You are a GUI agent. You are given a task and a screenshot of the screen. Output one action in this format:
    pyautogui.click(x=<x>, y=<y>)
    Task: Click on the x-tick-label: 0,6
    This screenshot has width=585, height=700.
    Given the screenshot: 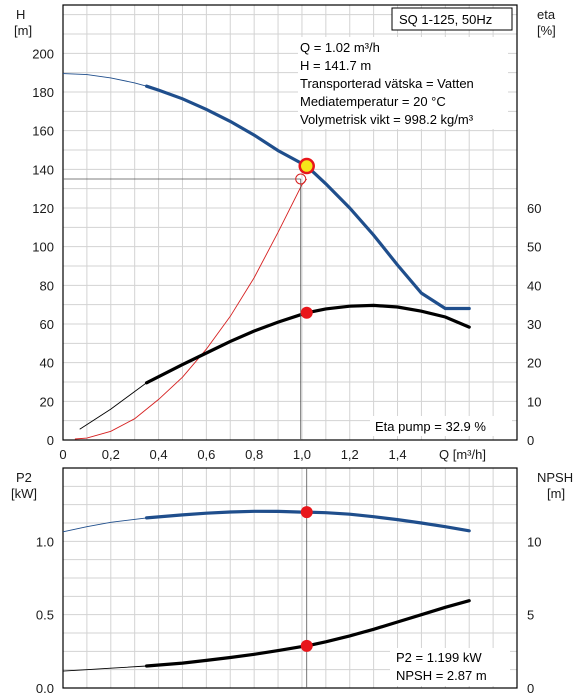 What is the action you would take?
    pyautogui.click(x=206, y=454)
    